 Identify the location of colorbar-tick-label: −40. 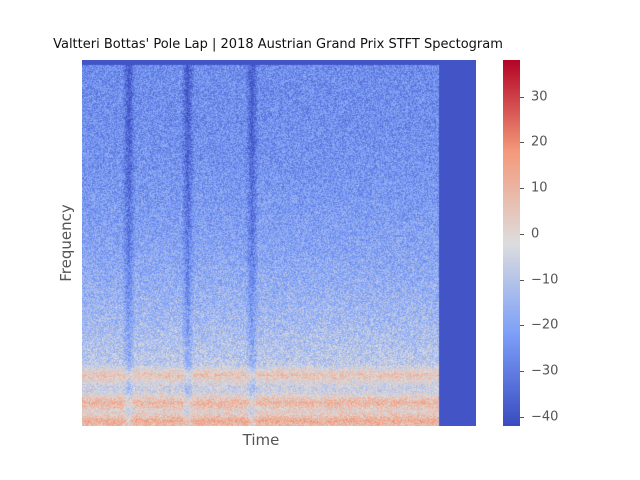
(545, 417).